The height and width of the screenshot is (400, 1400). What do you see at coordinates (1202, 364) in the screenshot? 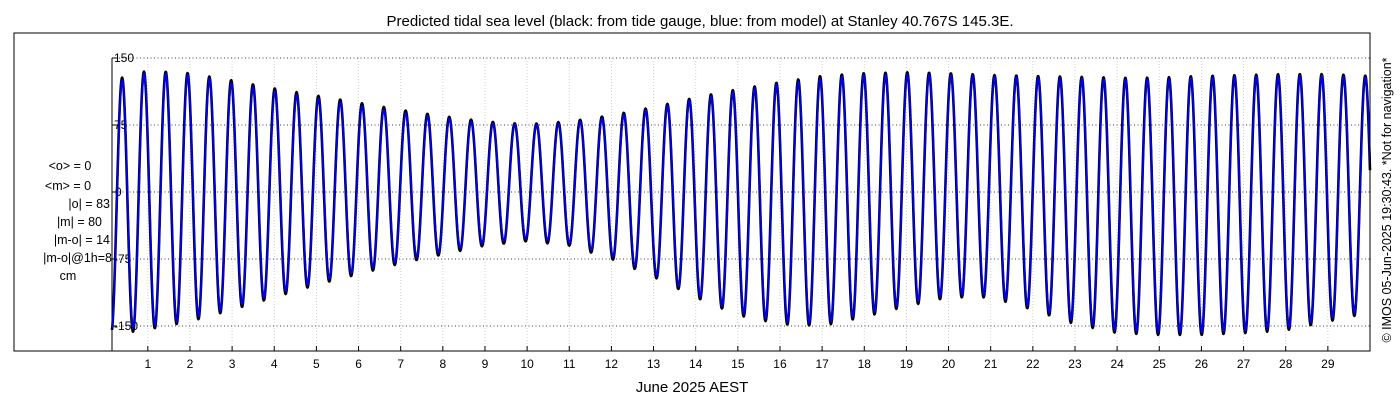
I see `x-tick-label: 26` at bounding box center [1202, 364].